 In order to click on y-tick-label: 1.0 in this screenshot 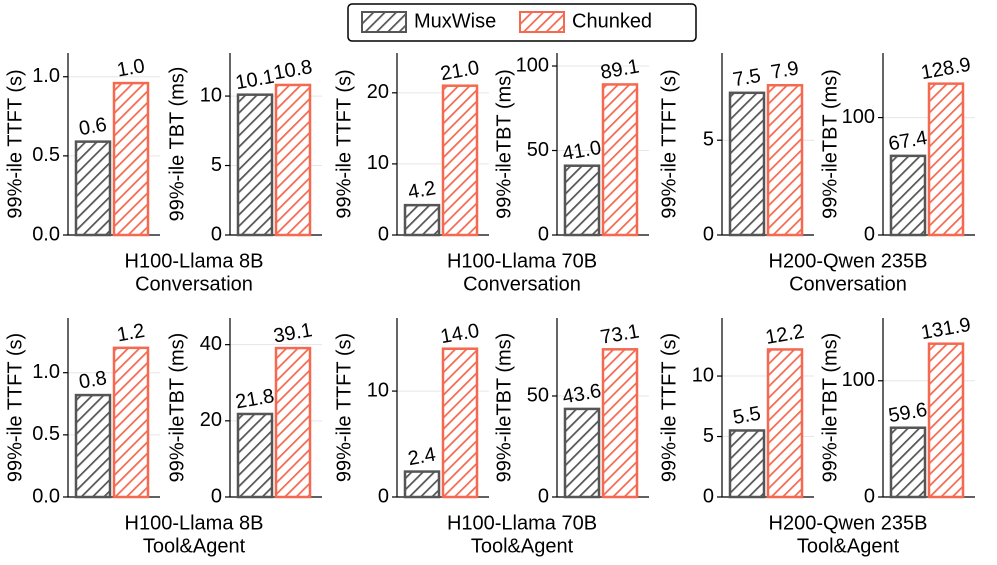, I will do `click(46, 76)`.